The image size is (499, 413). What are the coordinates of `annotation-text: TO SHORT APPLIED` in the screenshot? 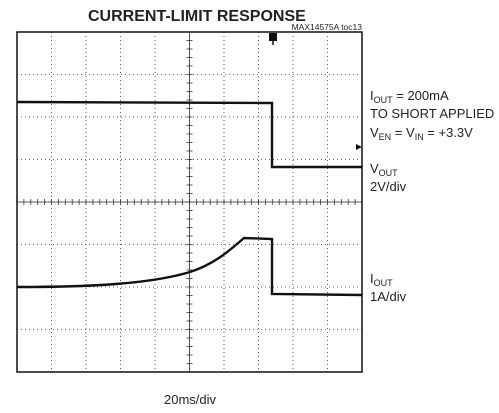 It's located at (432, 113).